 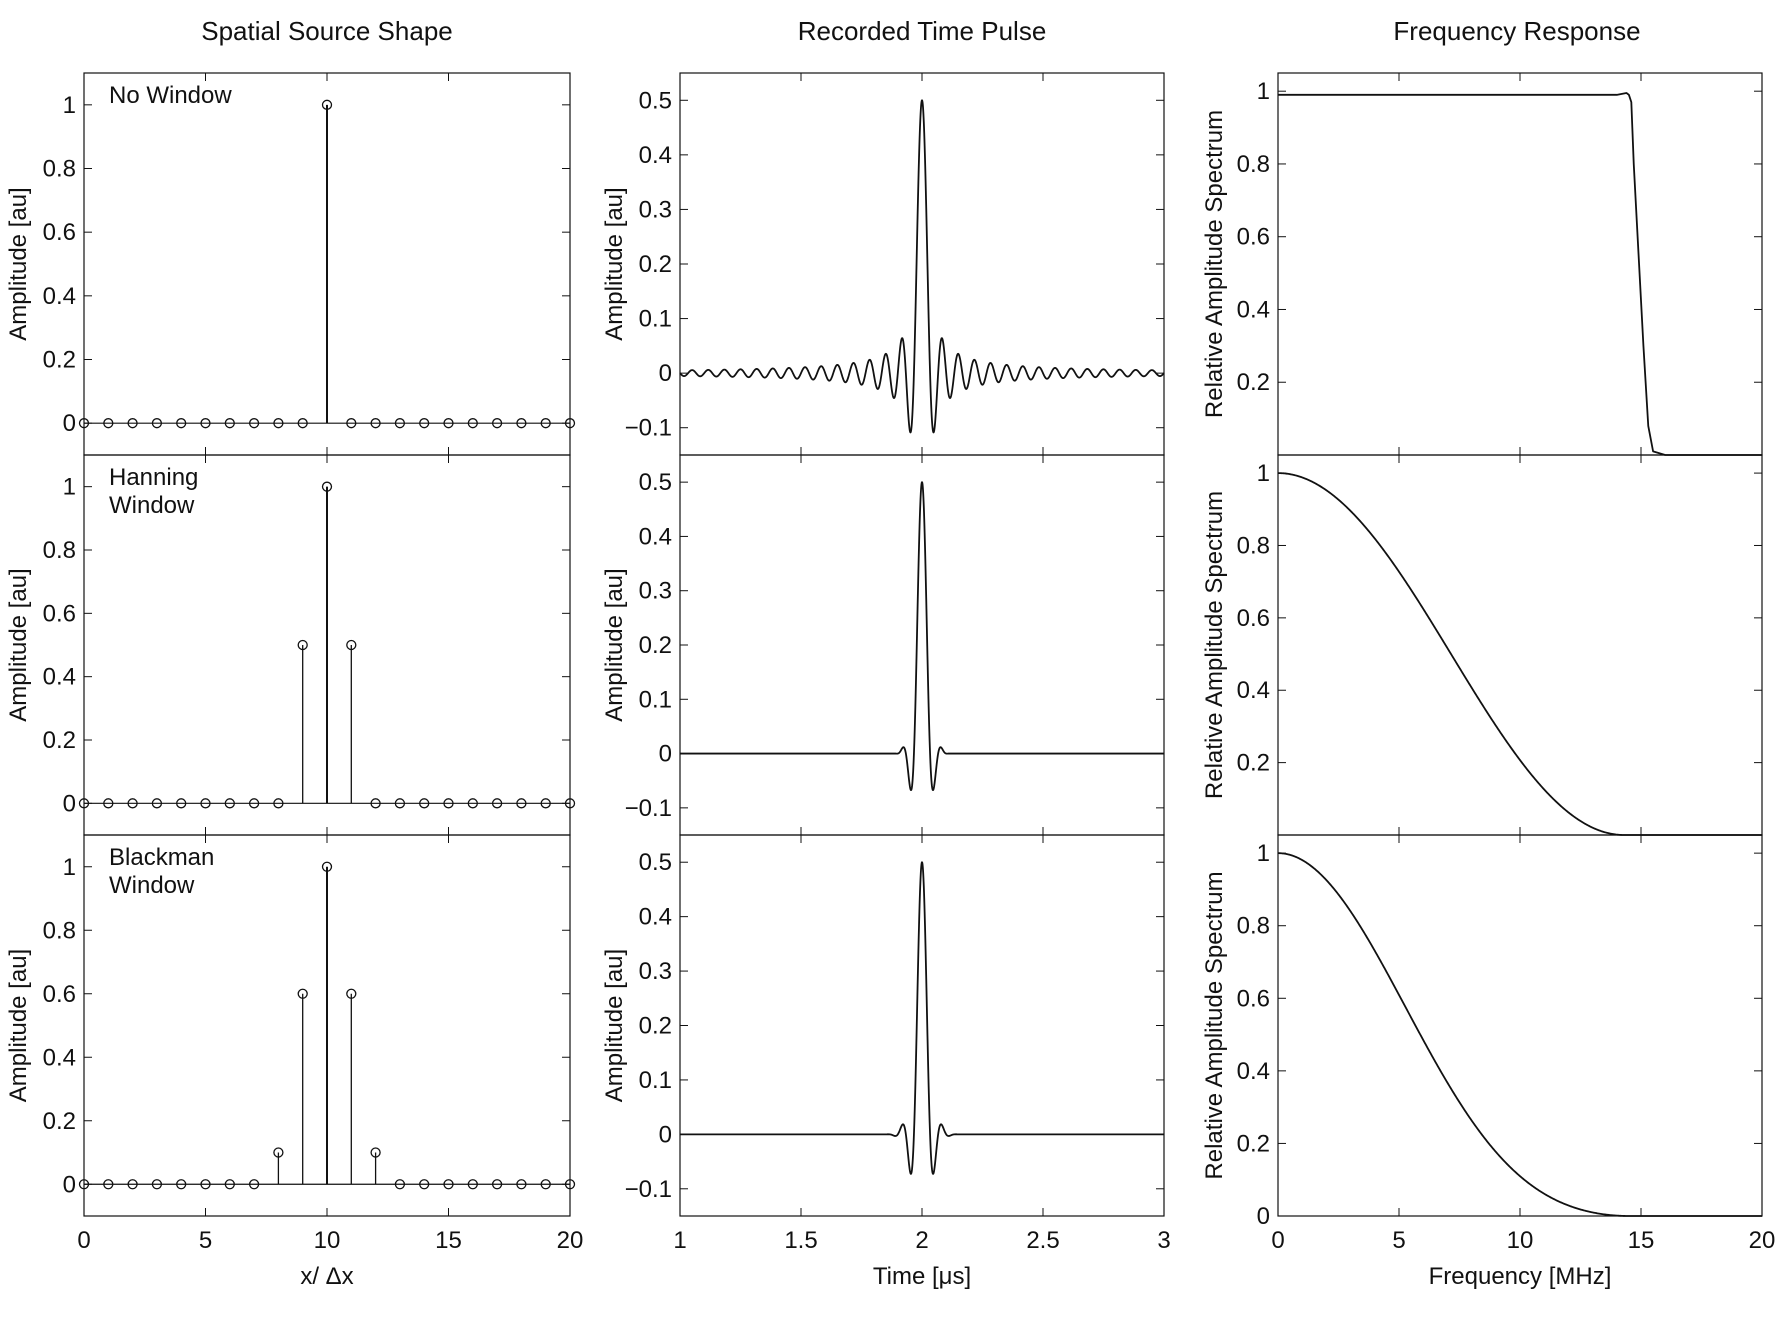 What do you see at coordinates (921, 1240) in the screenshot?
I see `xtick-label: 2` at bounding box center [921, 1240].